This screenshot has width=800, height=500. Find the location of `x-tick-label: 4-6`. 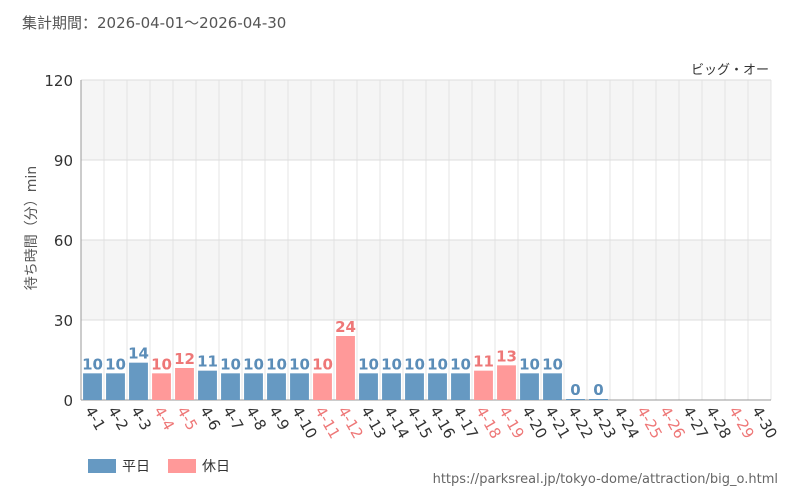

x-tick-label: 4-6 is located at coordinates (210, 418).